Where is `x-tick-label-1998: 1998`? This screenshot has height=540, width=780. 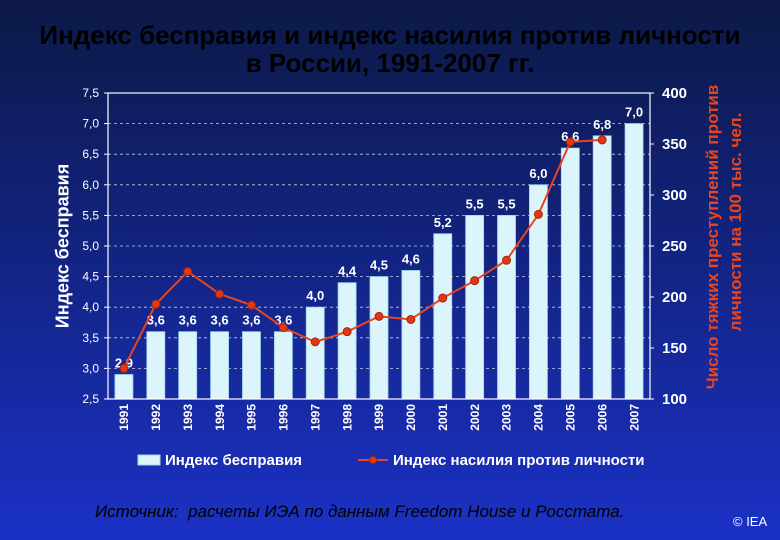 x-tick-label-1998: 1998 is located at coordinates (347, 417).